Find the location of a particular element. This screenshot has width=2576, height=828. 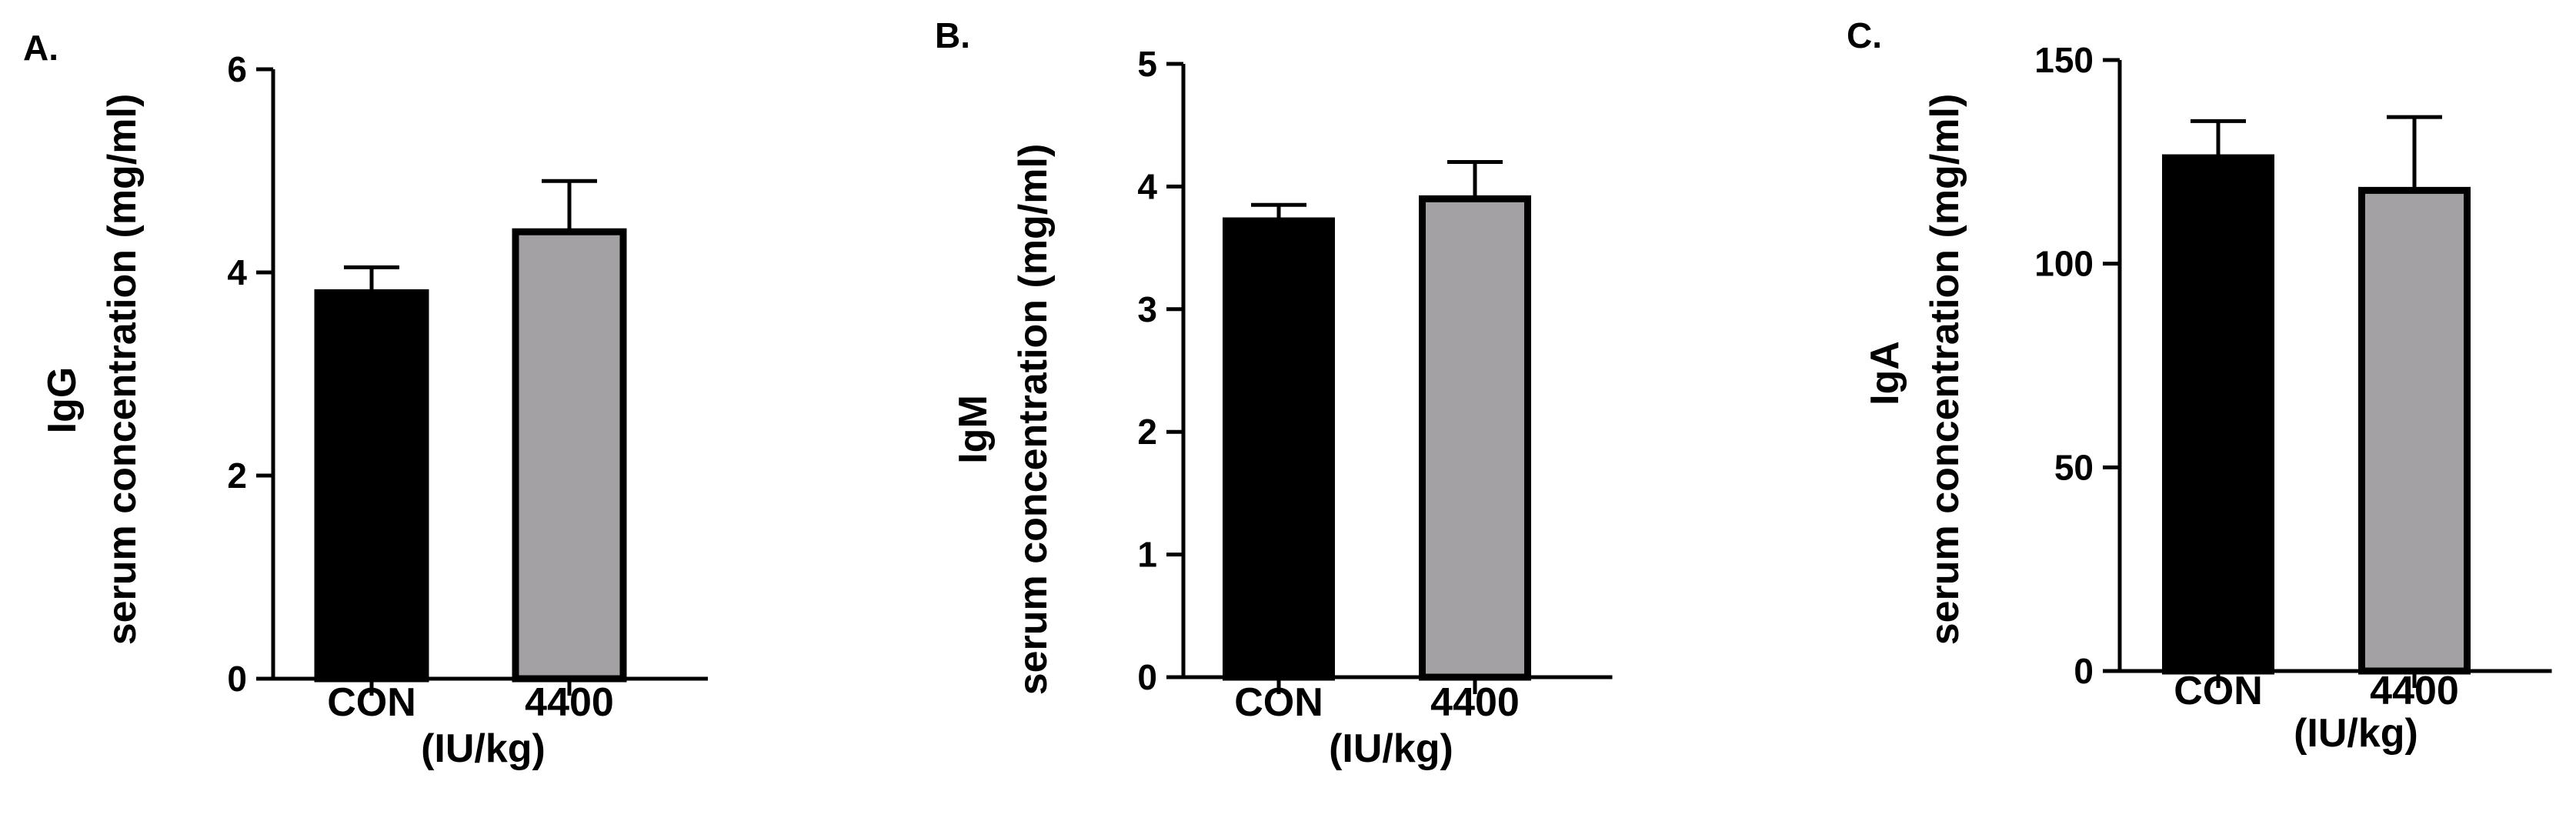

panel-c-bar-con is located at coordinates (2218, 414).